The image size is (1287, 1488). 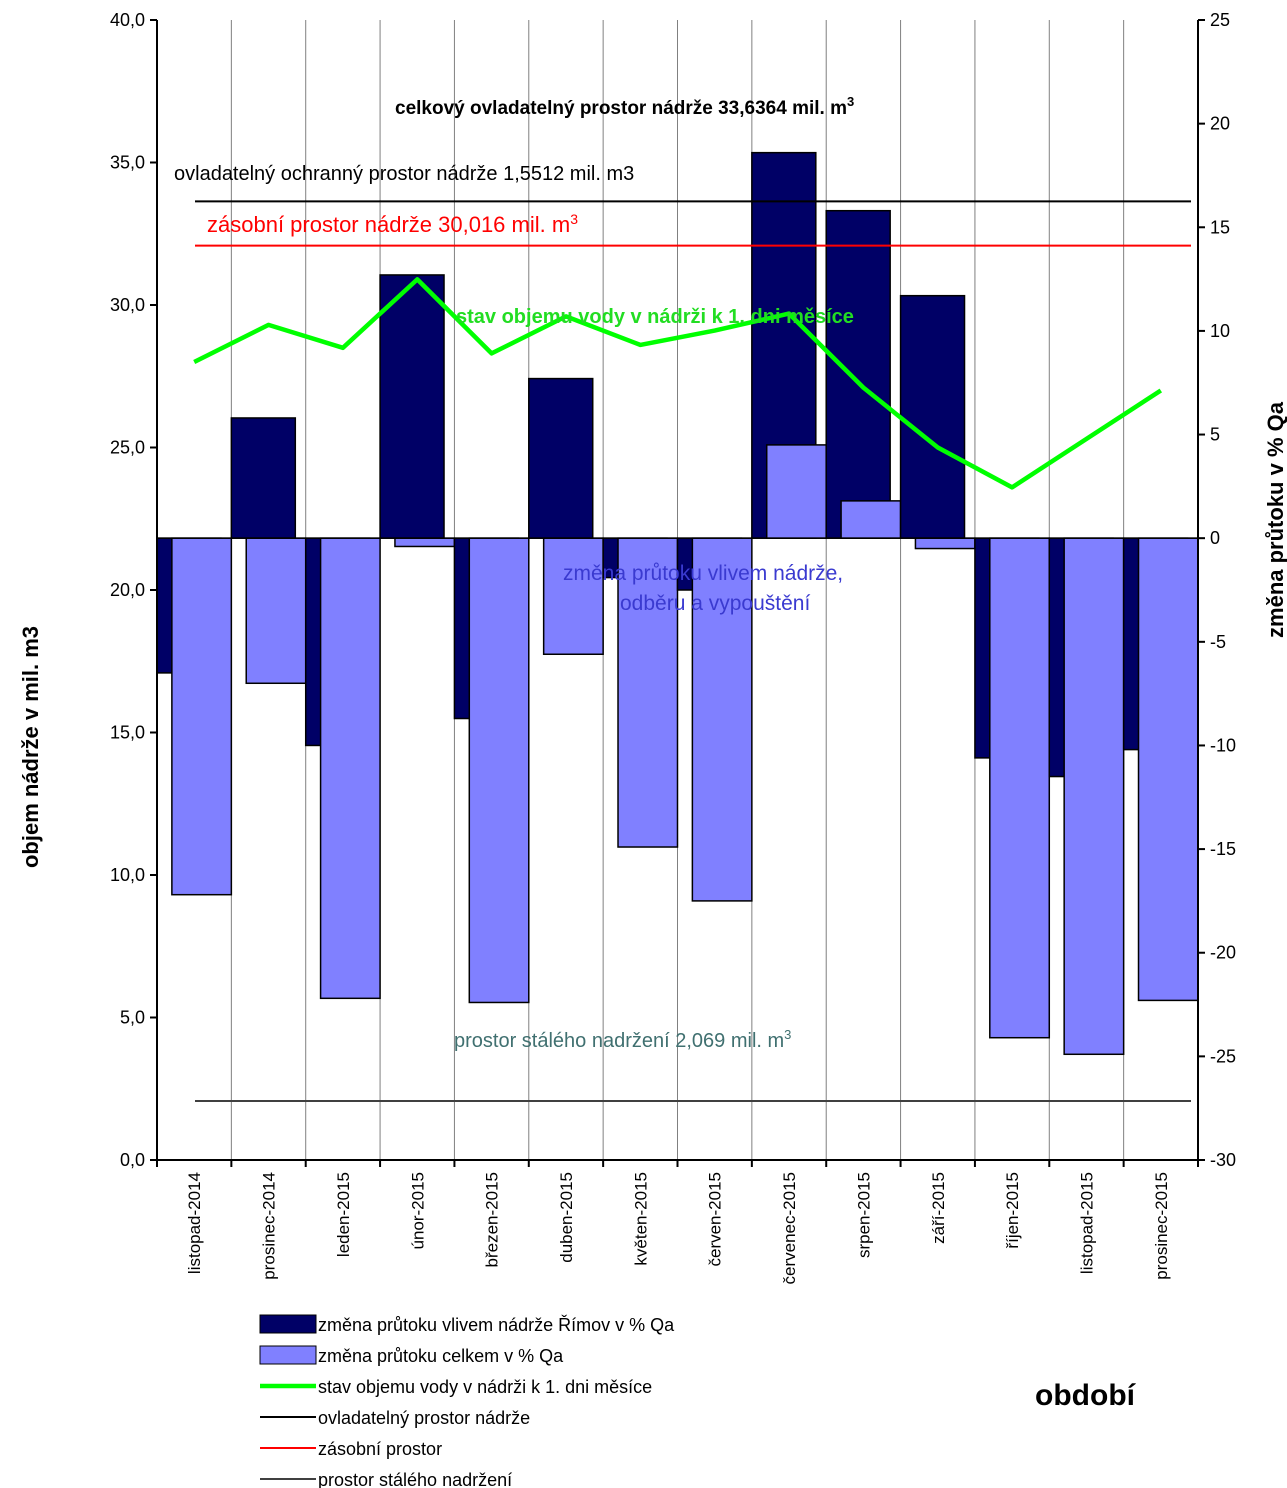 I want to click on left-tick-label: 0,0, so click(x=132, y=1160).